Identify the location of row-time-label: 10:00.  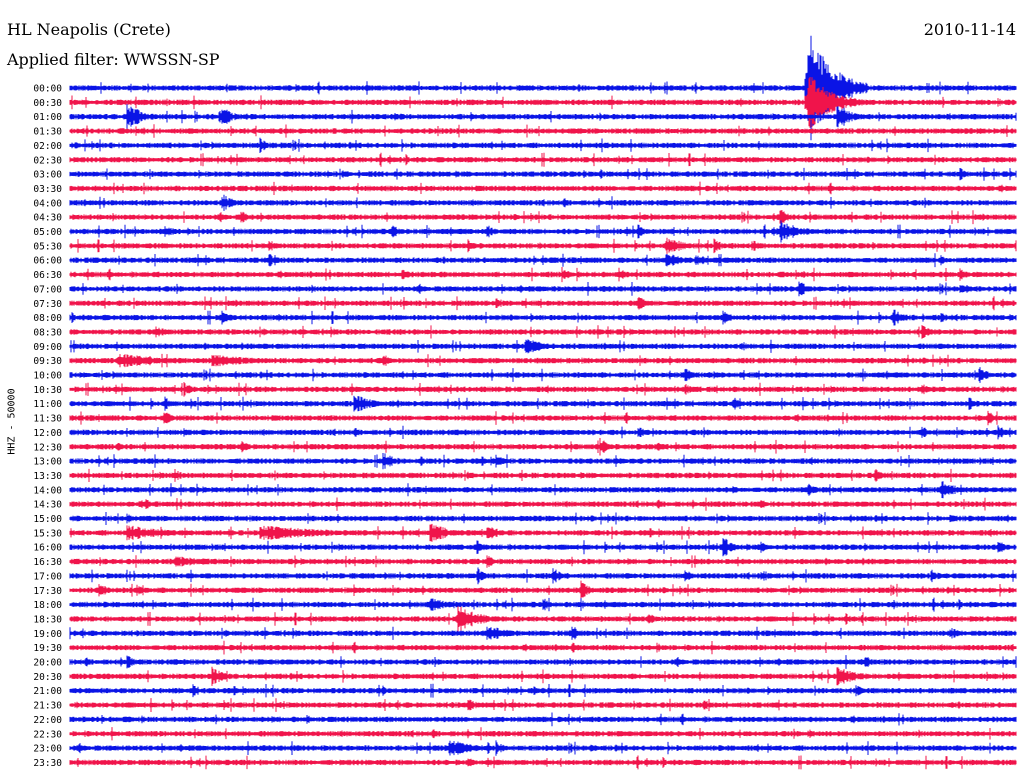
(47, 376).